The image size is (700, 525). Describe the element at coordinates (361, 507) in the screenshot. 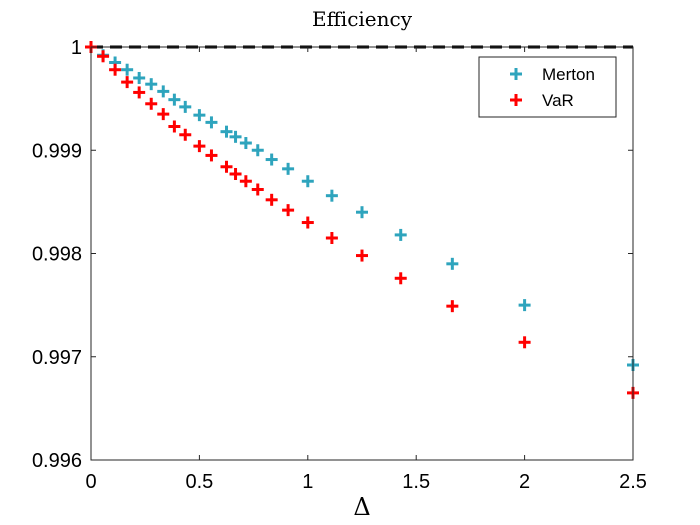

I see `x-axis-label: Δ` at that location.